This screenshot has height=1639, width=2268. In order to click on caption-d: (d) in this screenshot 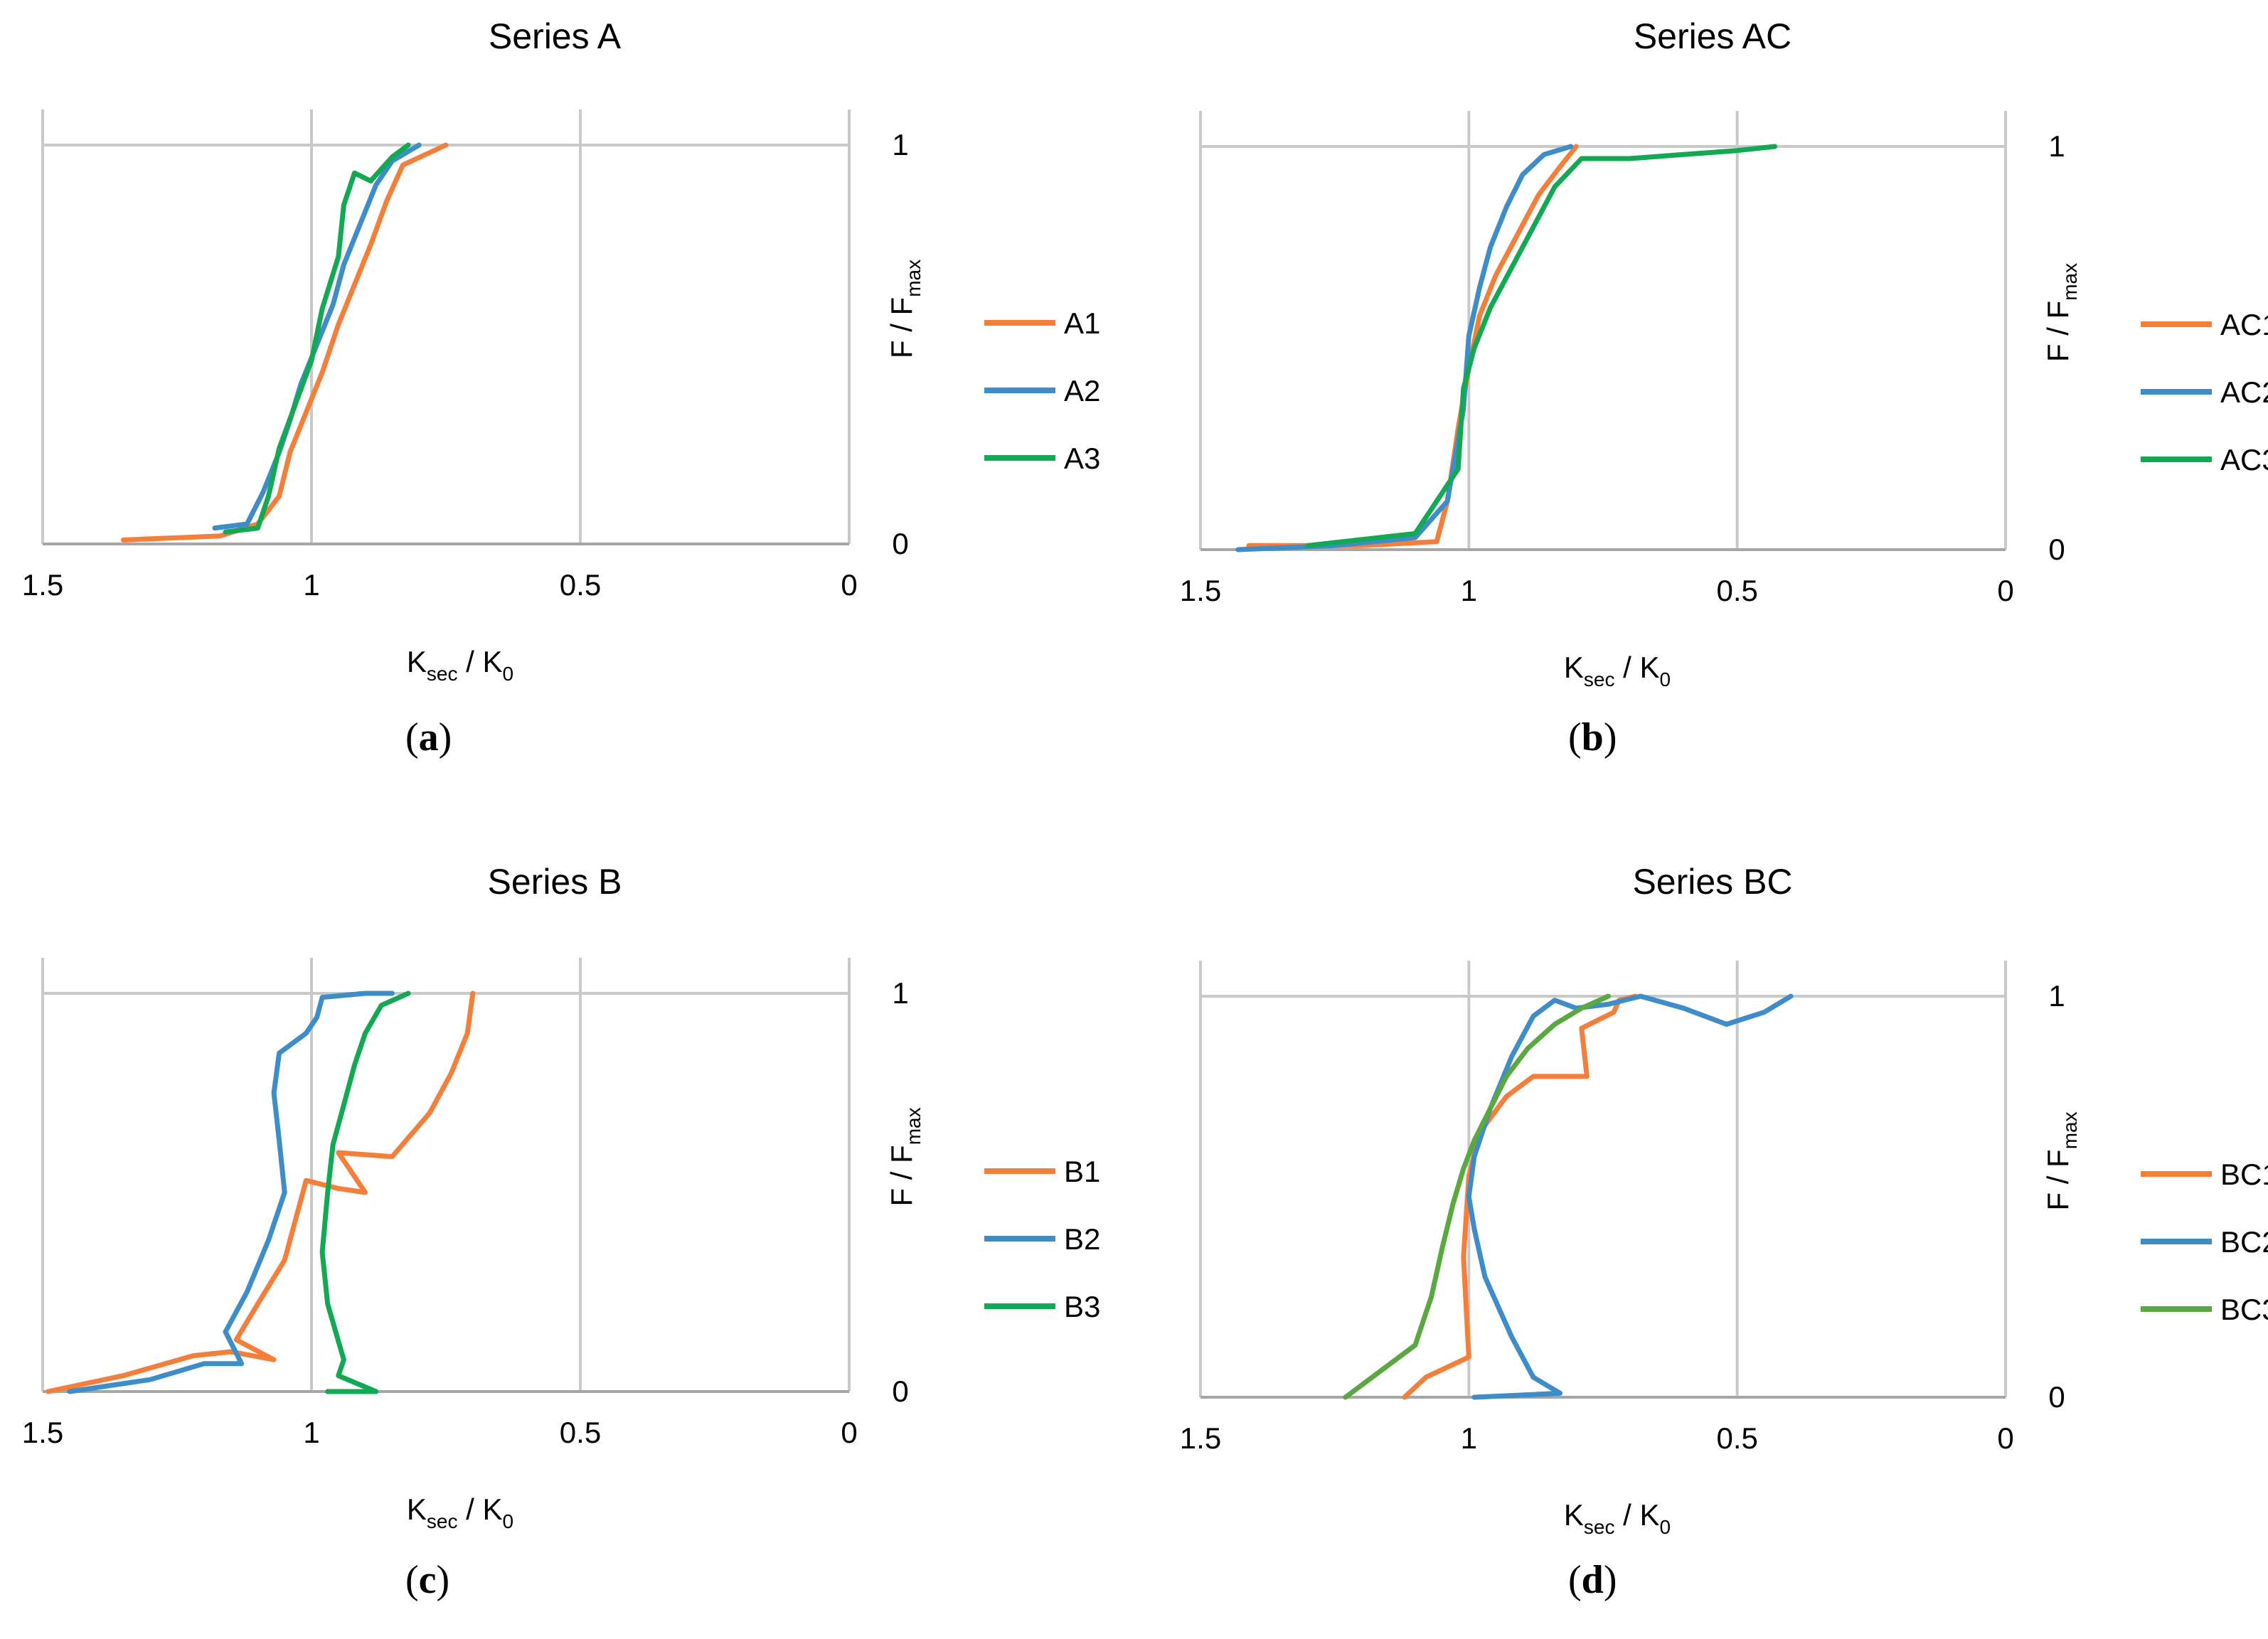, I will do `click(1592, 1580)`.